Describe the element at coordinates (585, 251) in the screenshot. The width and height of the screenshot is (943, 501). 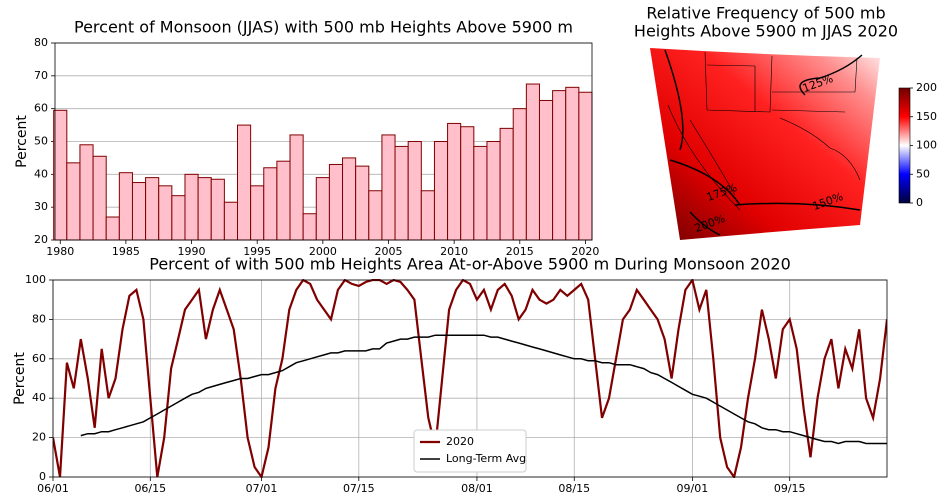
I see `x-tick-label: 2020` at that location.